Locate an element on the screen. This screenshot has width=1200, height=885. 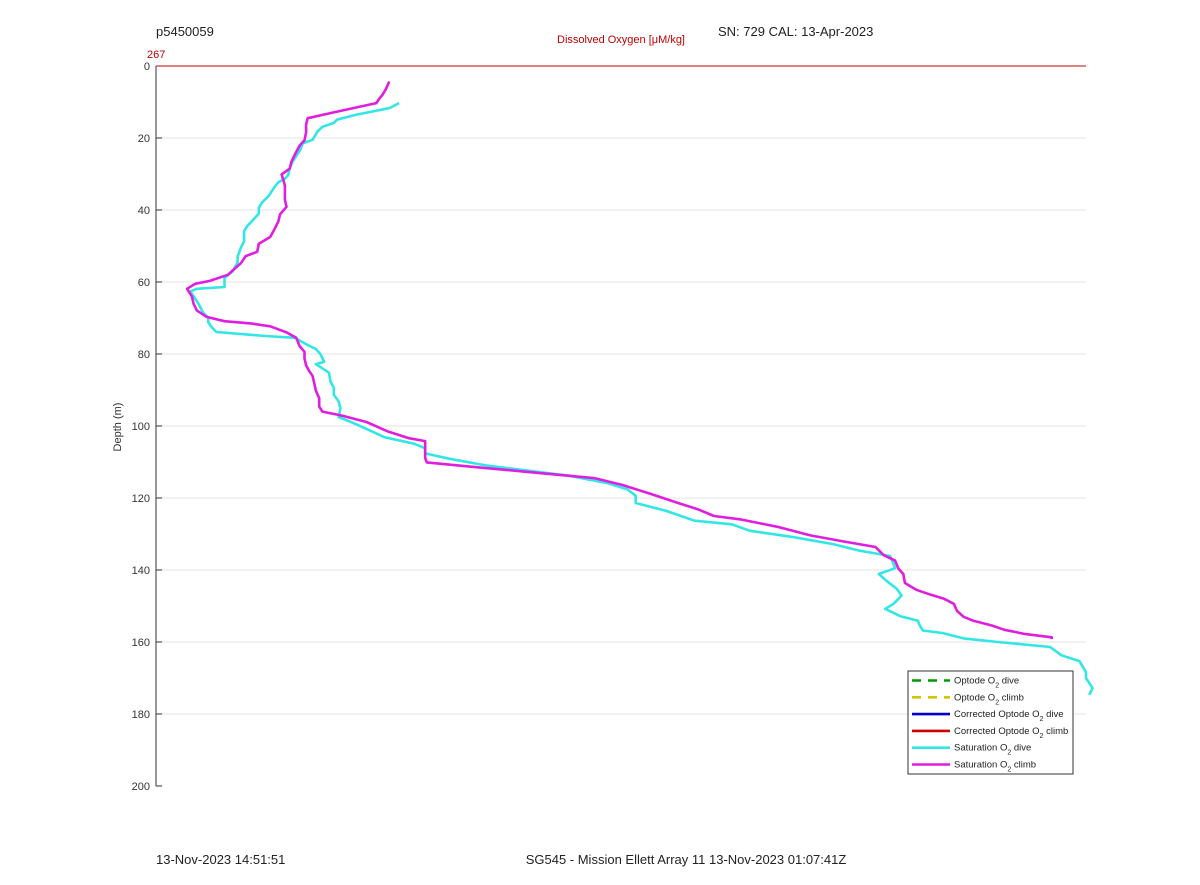
y-tick-label: 180 is located at coordinates (141, 715).